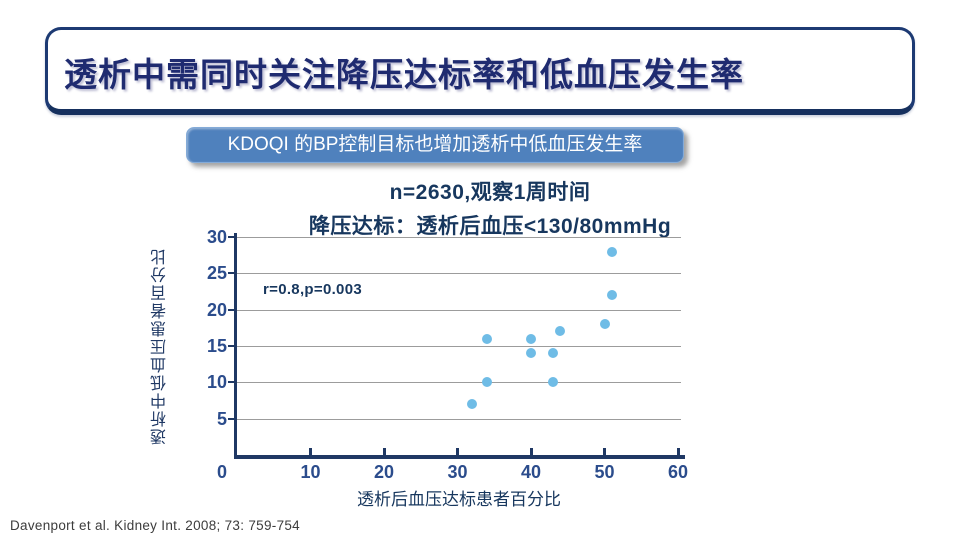  I want to click on x-tick-label-10: 10, so click(310, 472).